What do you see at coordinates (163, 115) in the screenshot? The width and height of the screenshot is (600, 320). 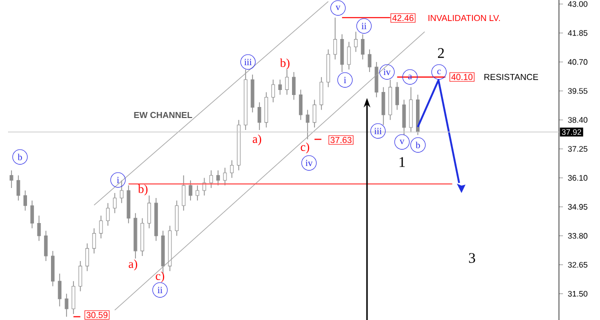 I see `annotation: EW CHANNEL` at bounding box center [163, 115].